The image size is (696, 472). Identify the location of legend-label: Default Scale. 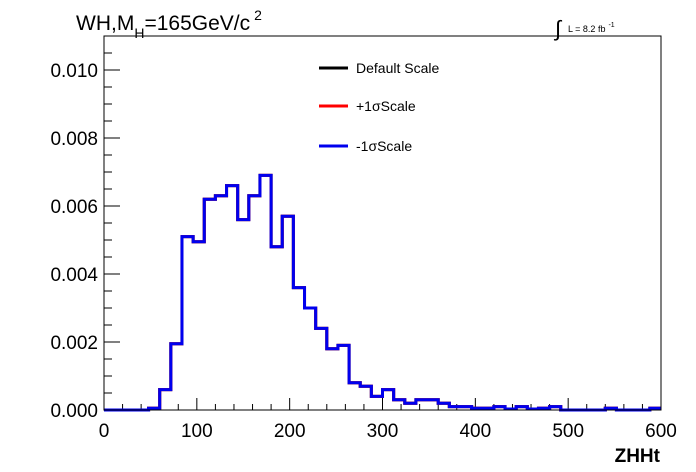
(397, 68).